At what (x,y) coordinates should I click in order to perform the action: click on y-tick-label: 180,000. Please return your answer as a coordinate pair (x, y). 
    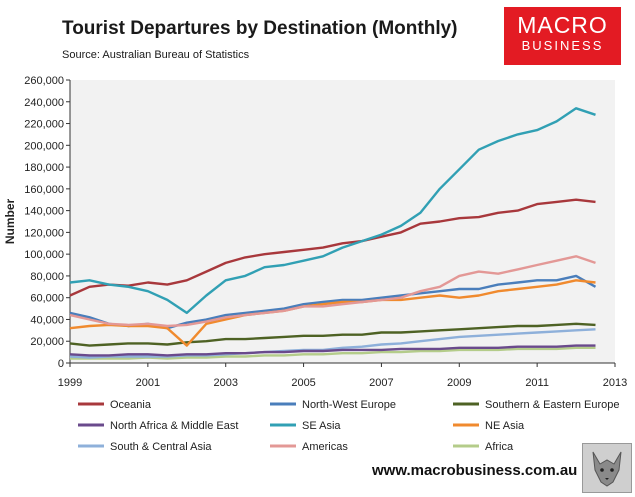
    Looking at the image, I should click on (44, 168).